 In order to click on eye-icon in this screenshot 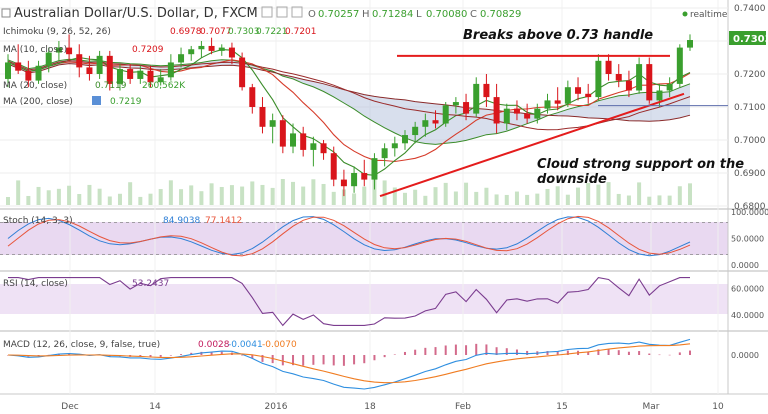, I will do `click(267, 12)`.